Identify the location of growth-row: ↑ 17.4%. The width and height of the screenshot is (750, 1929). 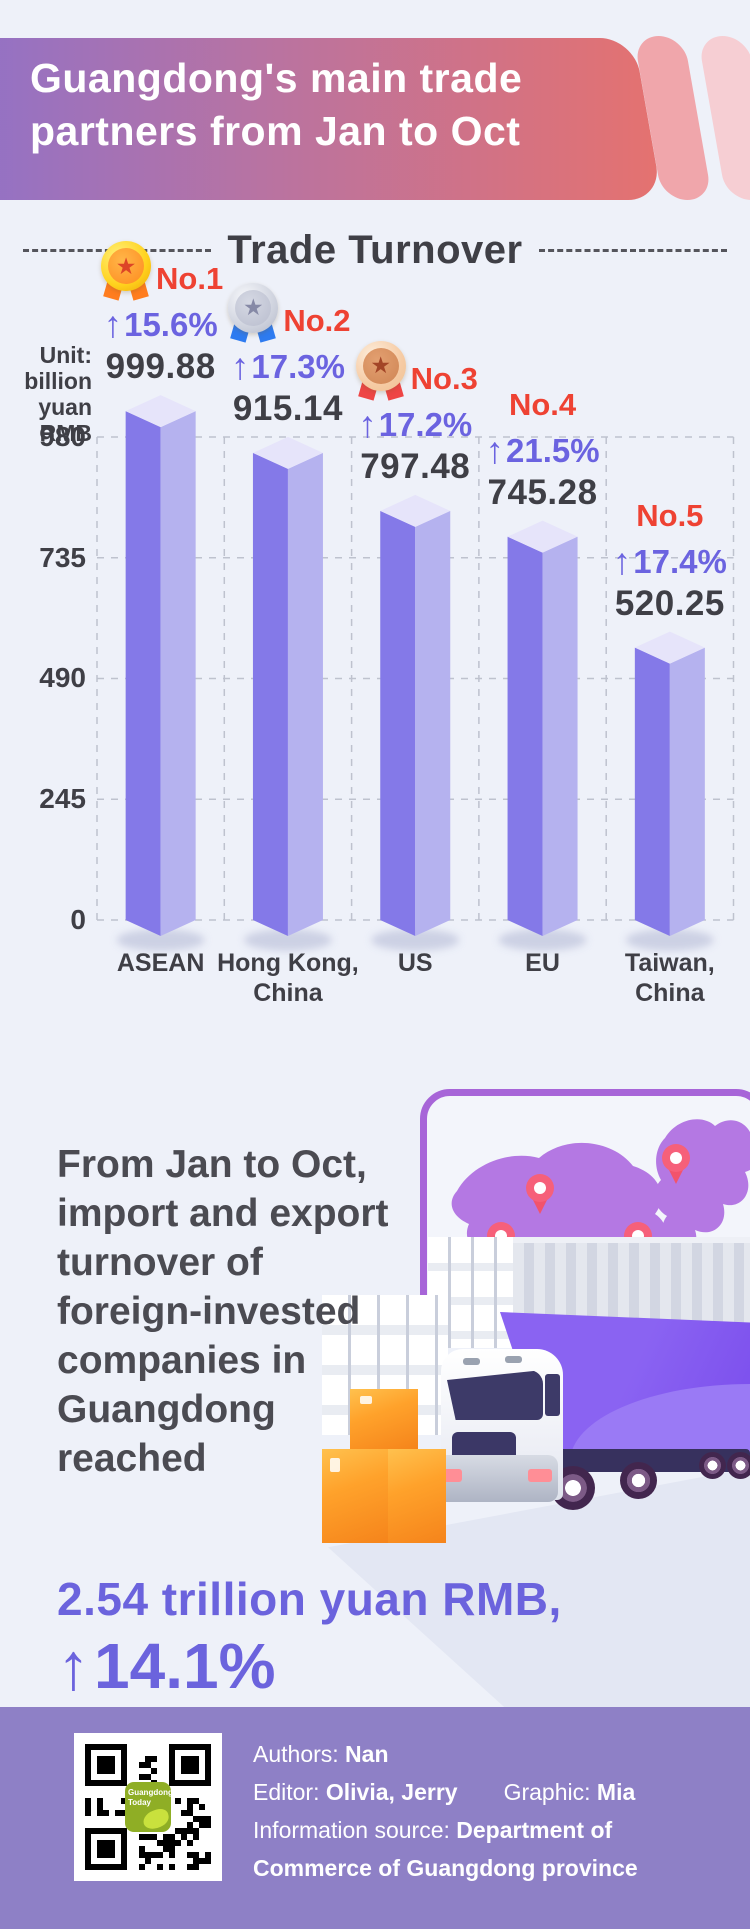
(670, 562).